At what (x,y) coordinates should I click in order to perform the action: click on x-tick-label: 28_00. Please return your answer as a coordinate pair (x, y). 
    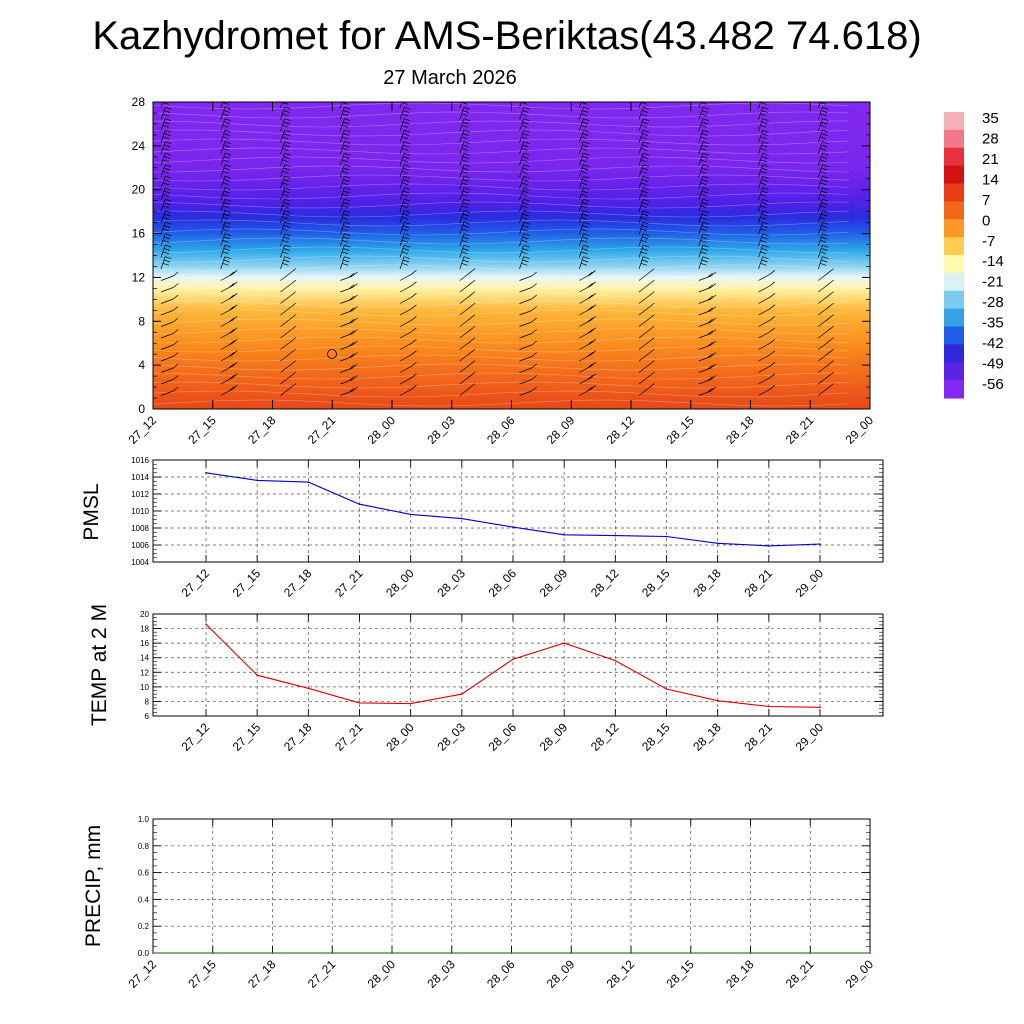
    Looking at the image, I should click on (382, 430).